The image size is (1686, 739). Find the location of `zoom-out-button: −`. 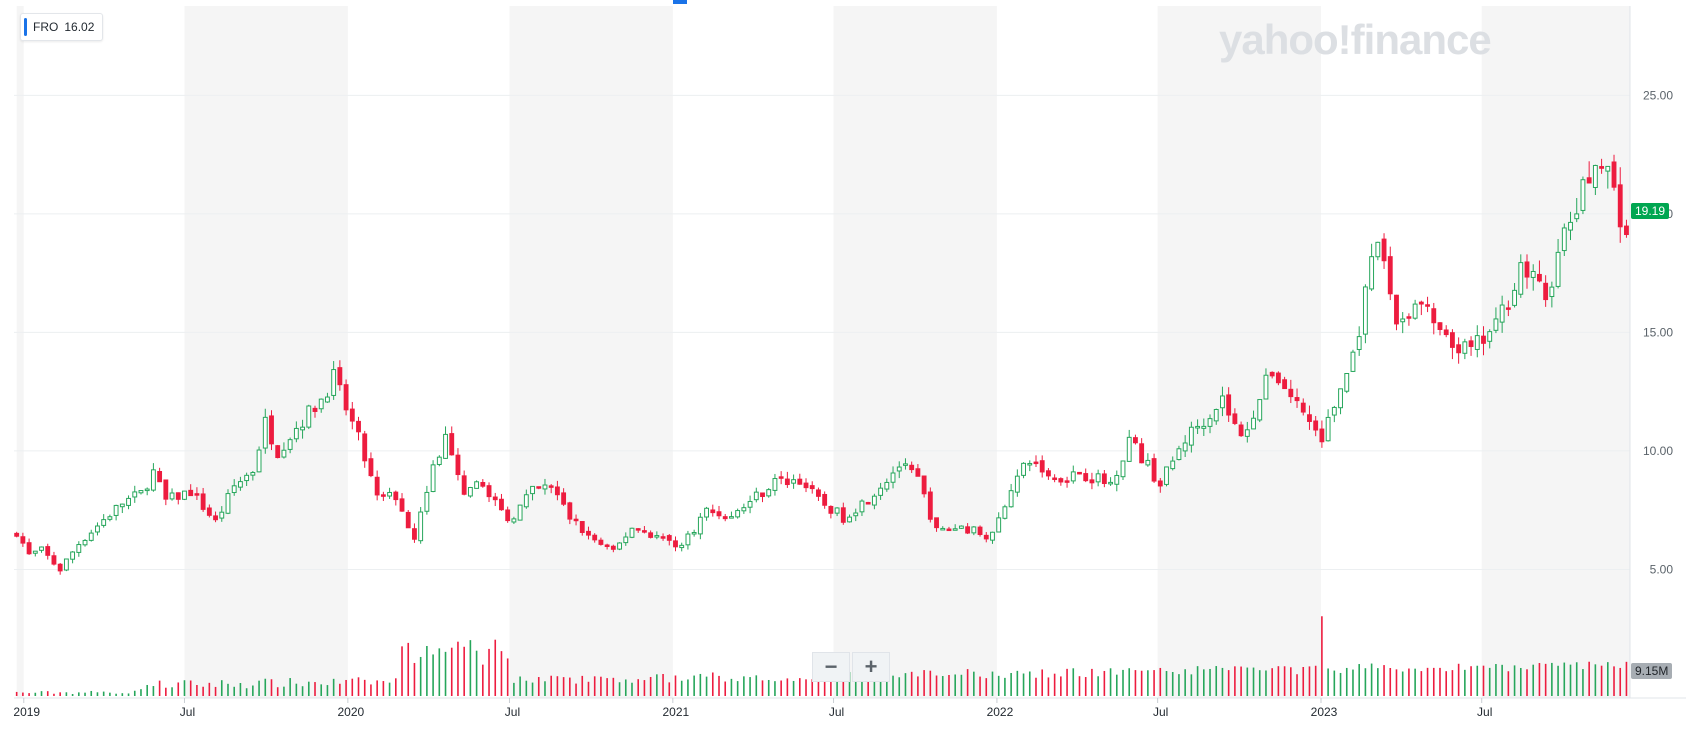

zoom-out-button: − is located at coordinates (831, 667).